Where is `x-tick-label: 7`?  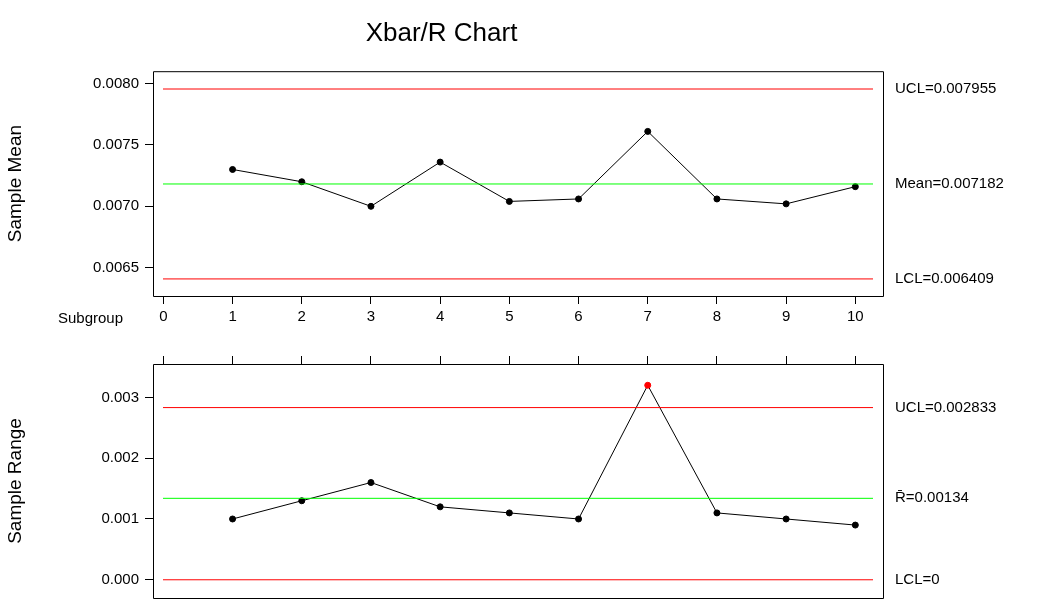
x-tick-label: 7 is located at coordinates (647, 316).